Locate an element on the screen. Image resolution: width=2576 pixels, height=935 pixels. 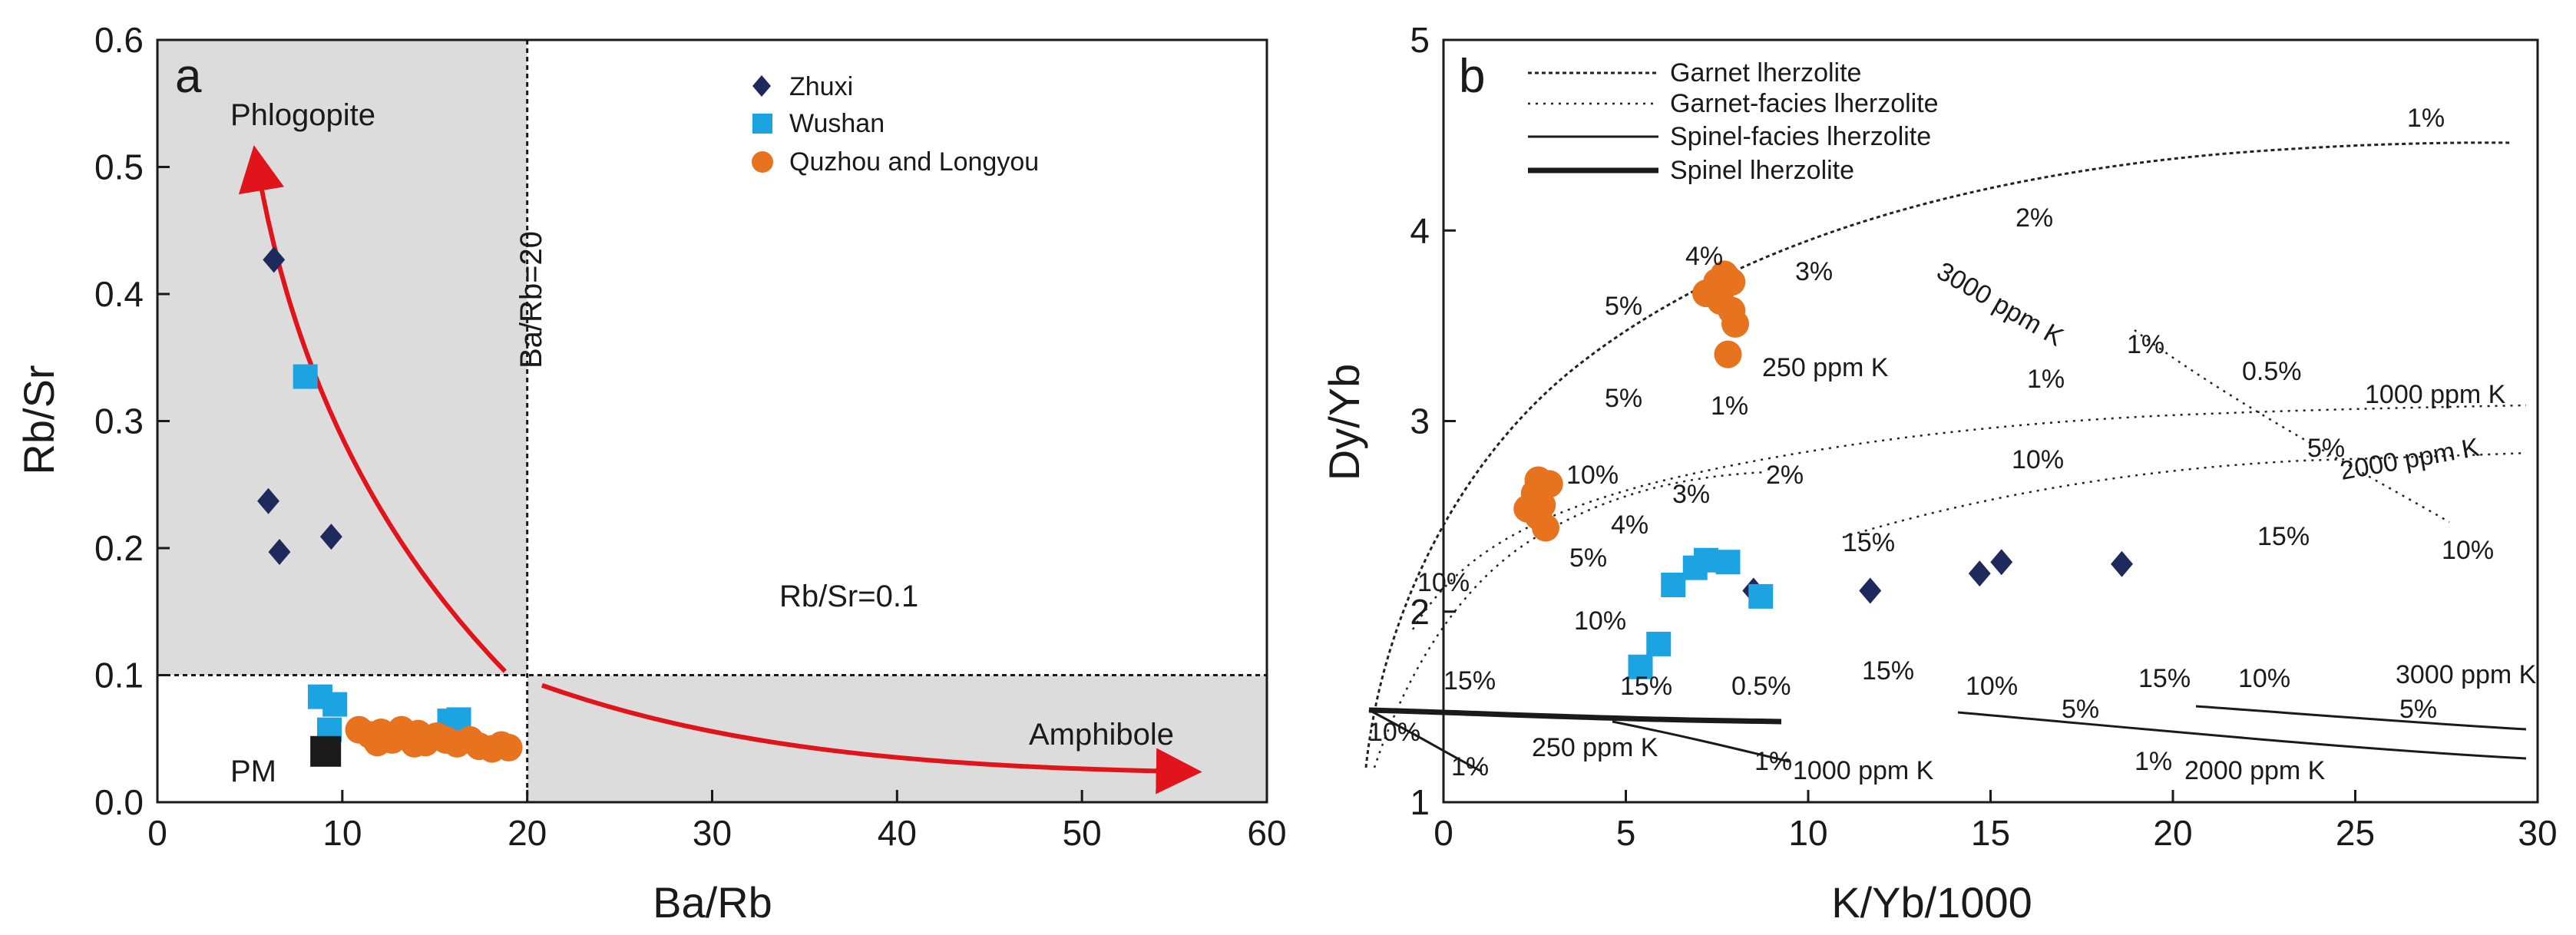
phlogopite-label: Phlogopite is located at coordinates (302, 115).